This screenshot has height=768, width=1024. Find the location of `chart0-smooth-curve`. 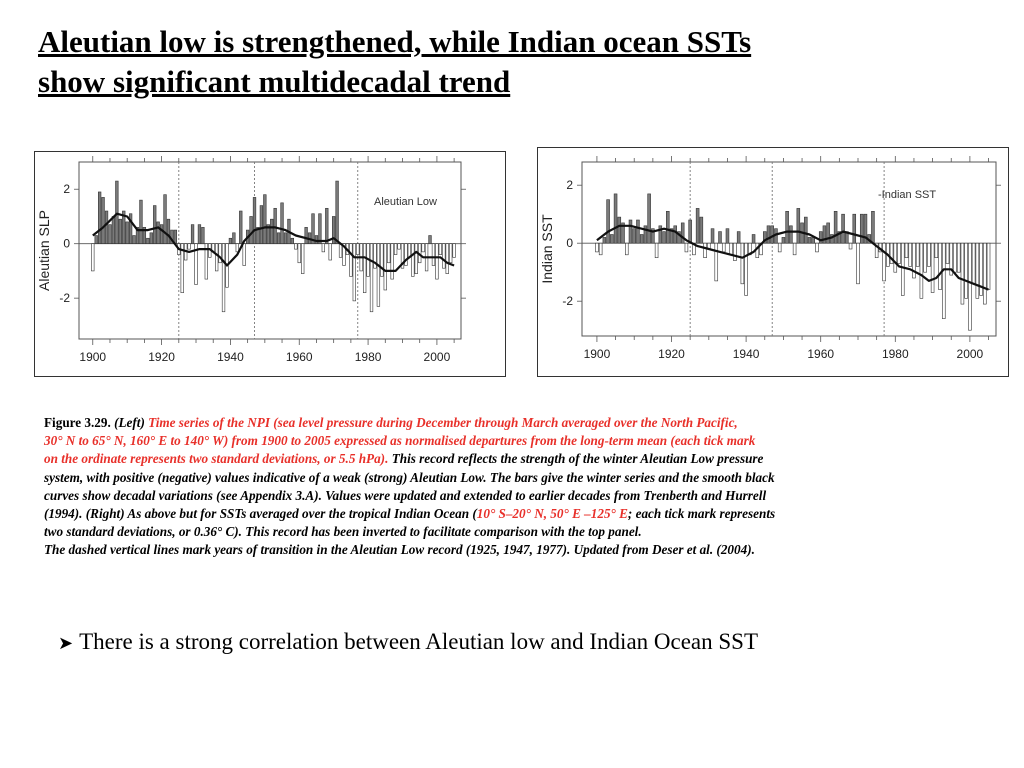

chart0-smooth-curve is located at coordinates (273, 242).